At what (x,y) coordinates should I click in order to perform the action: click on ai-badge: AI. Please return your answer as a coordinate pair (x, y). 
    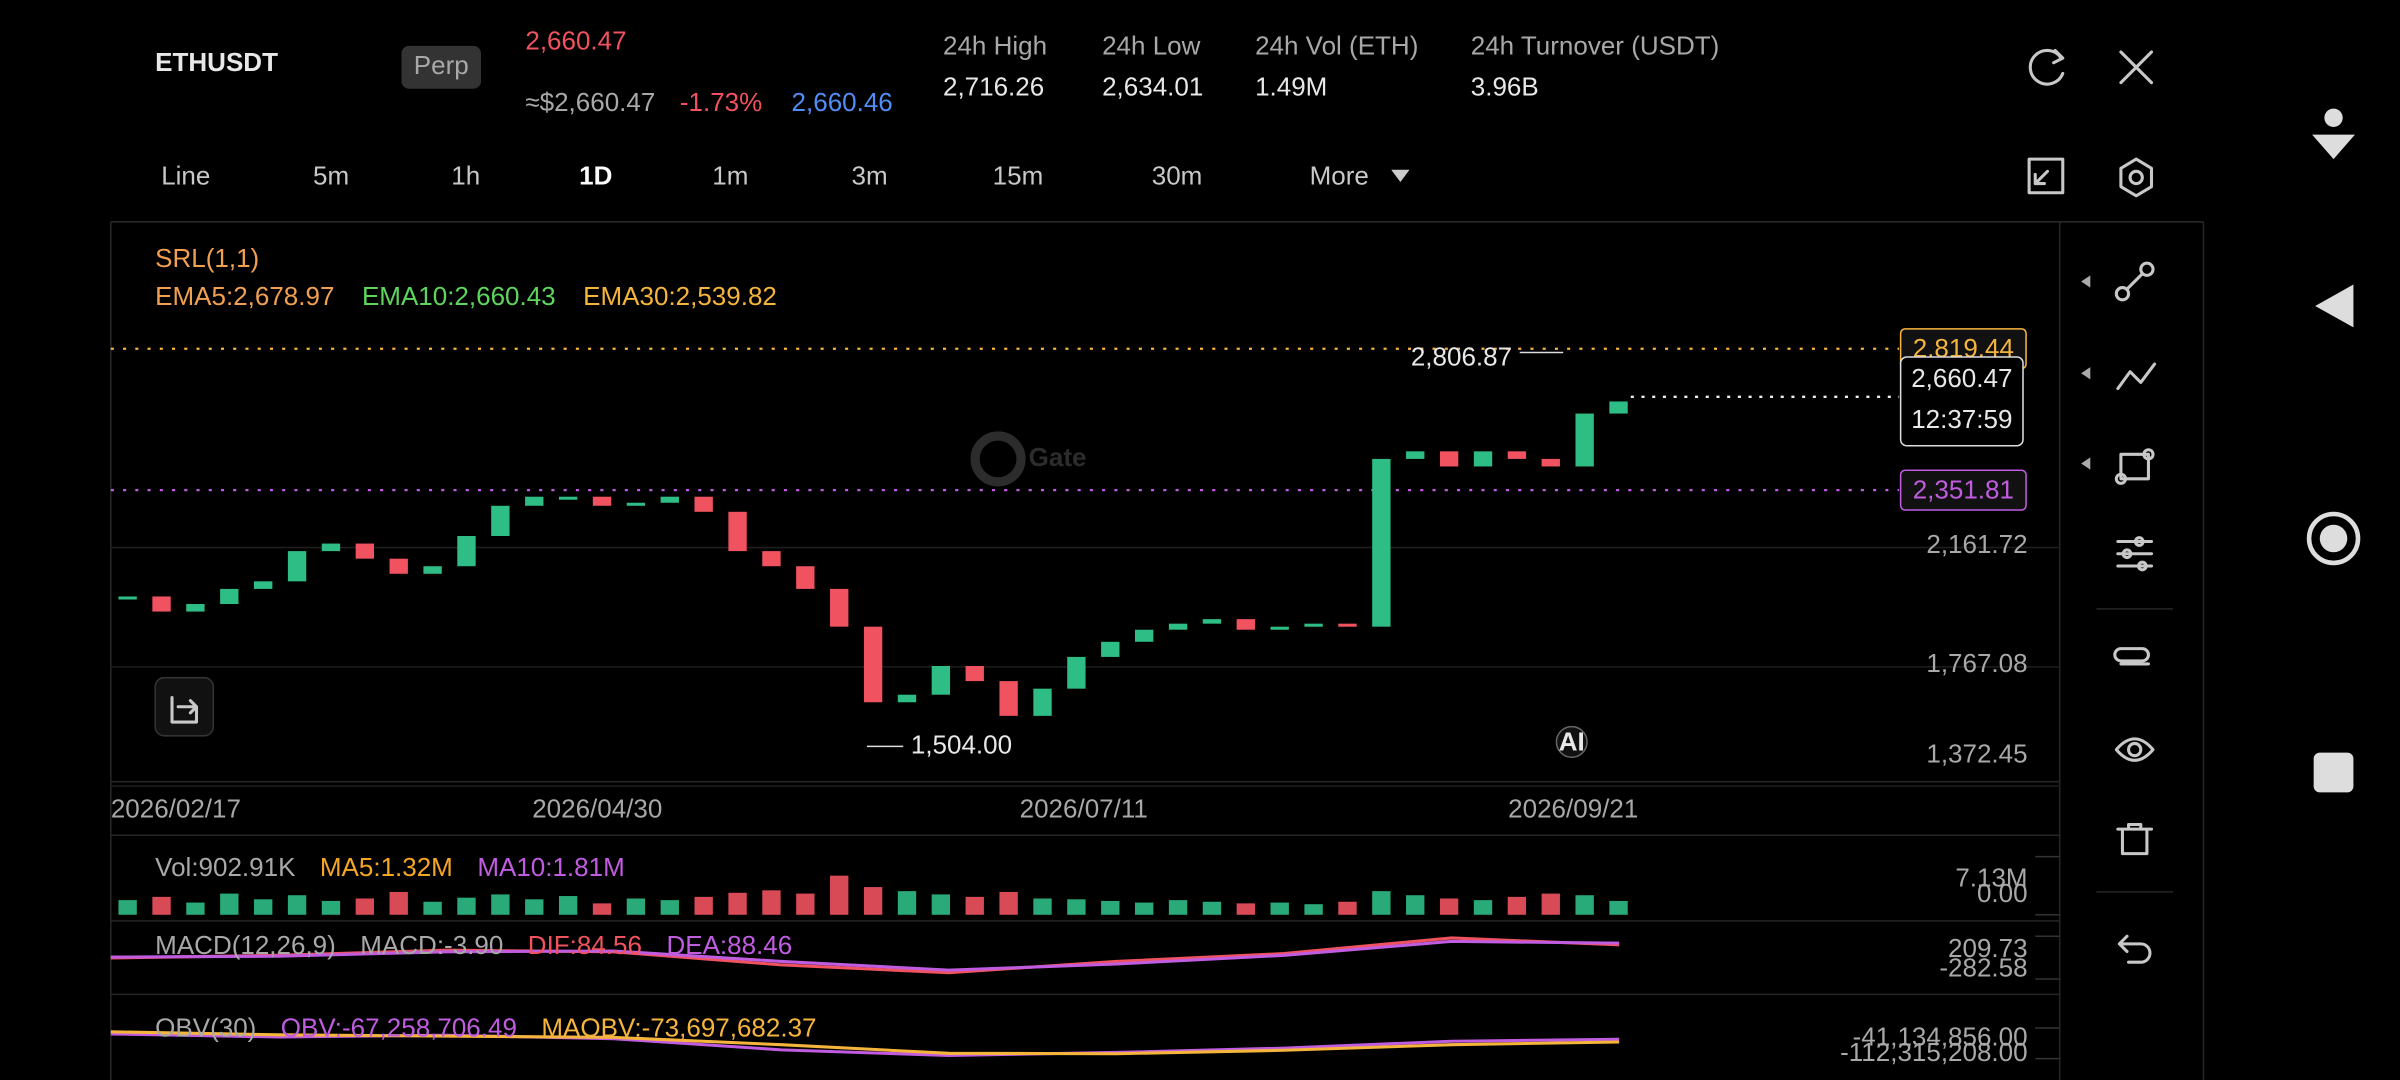
    Looking at the image, I should click on (1572, 741).